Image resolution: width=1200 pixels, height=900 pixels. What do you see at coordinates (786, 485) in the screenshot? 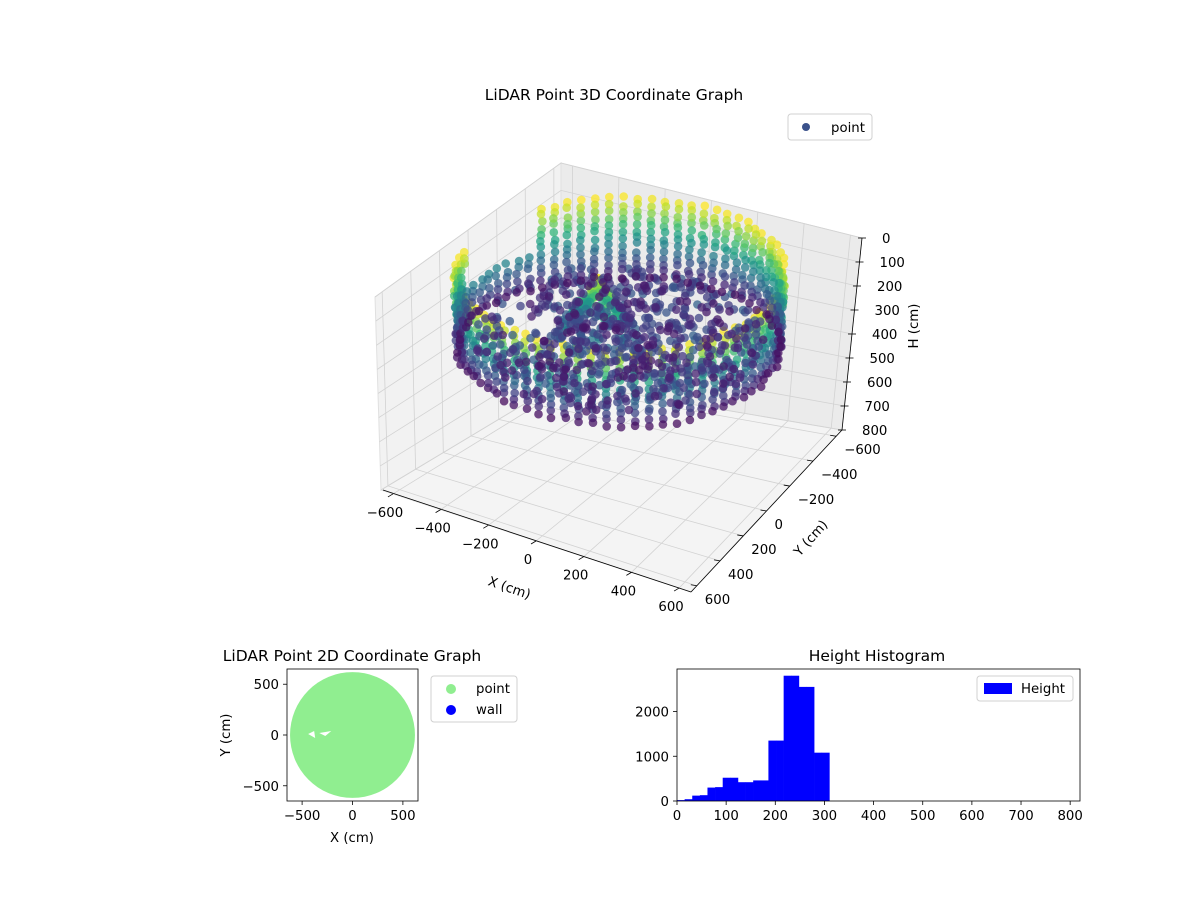
I see `y-tick-mark-3d` at bounding box center [786, 485].